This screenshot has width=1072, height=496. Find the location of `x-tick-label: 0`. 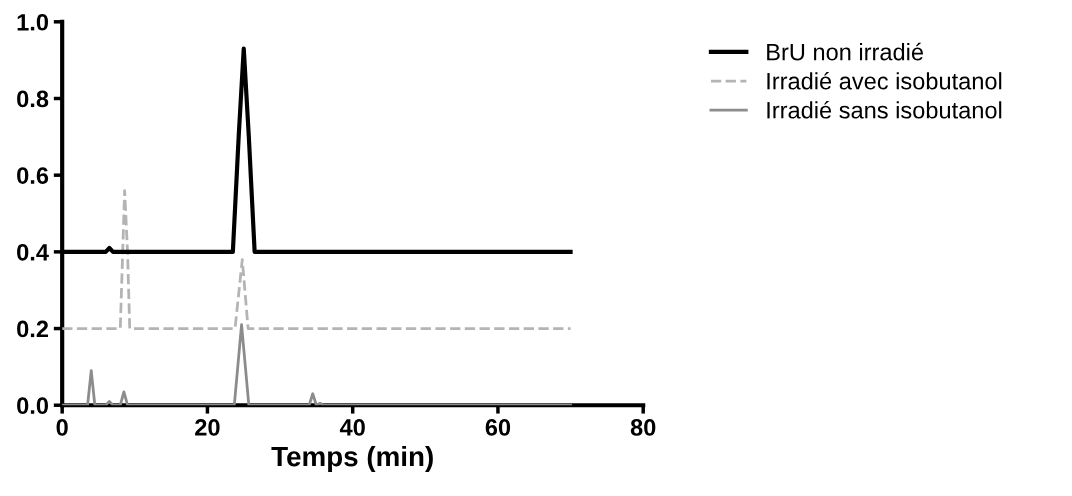

x-tick-label: 0 is located at coordinates (62, 427).